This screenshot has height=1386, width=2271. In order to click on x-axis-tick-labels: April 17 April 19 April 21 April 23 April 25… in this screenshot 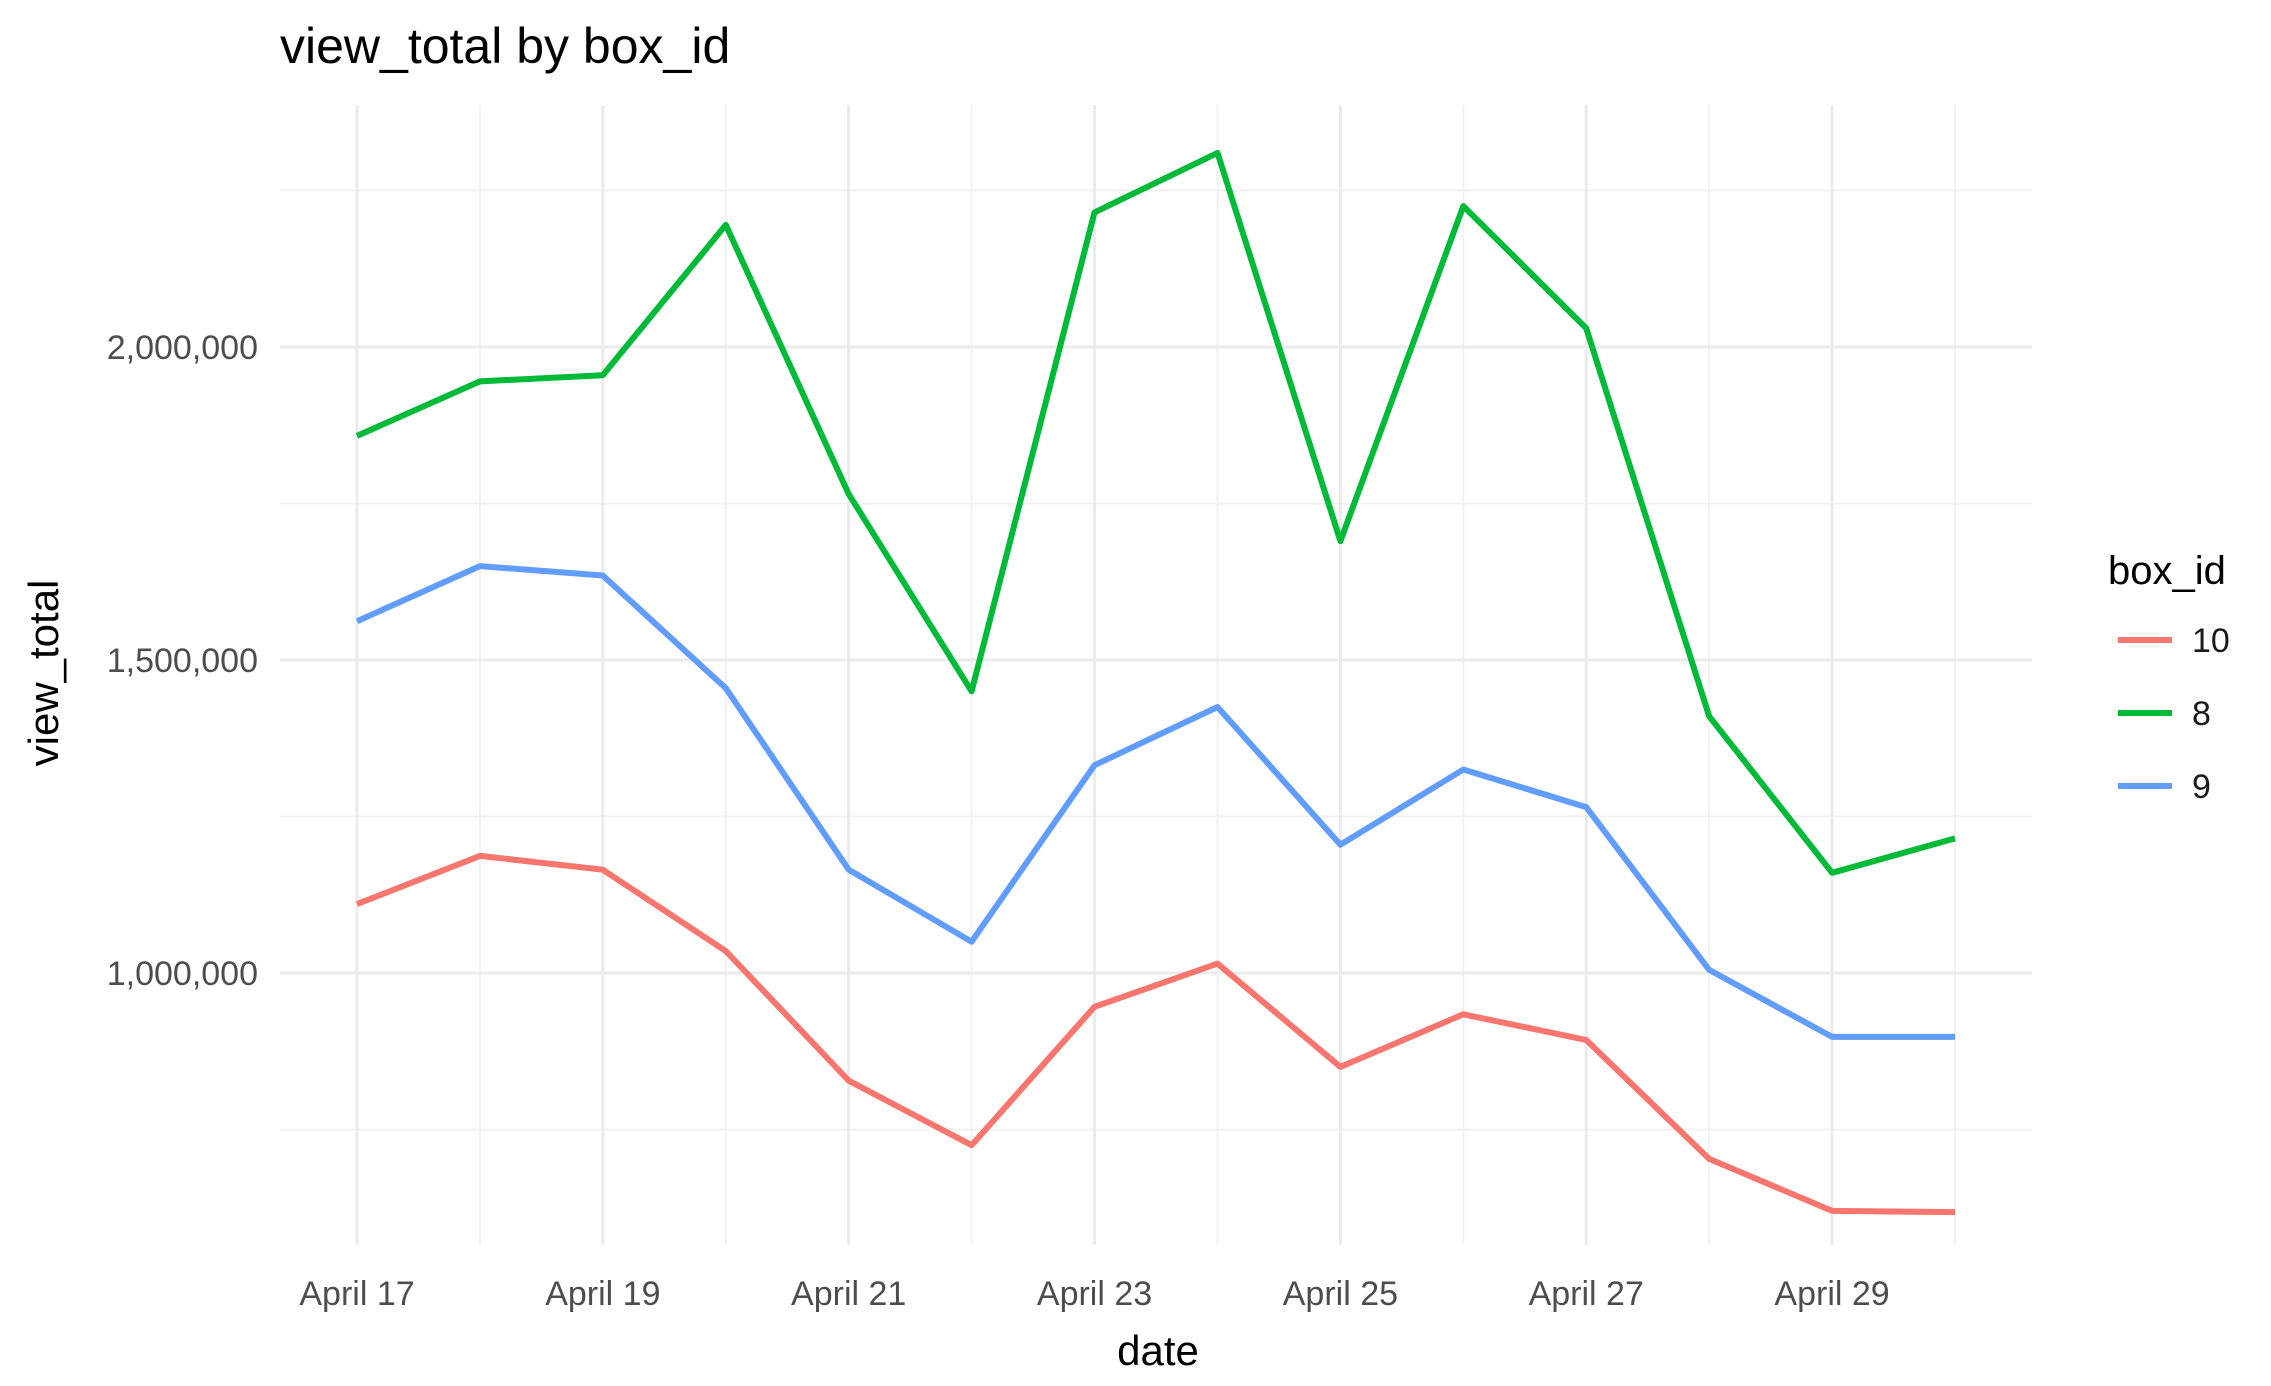, I will do `click(1094, 1294)`.